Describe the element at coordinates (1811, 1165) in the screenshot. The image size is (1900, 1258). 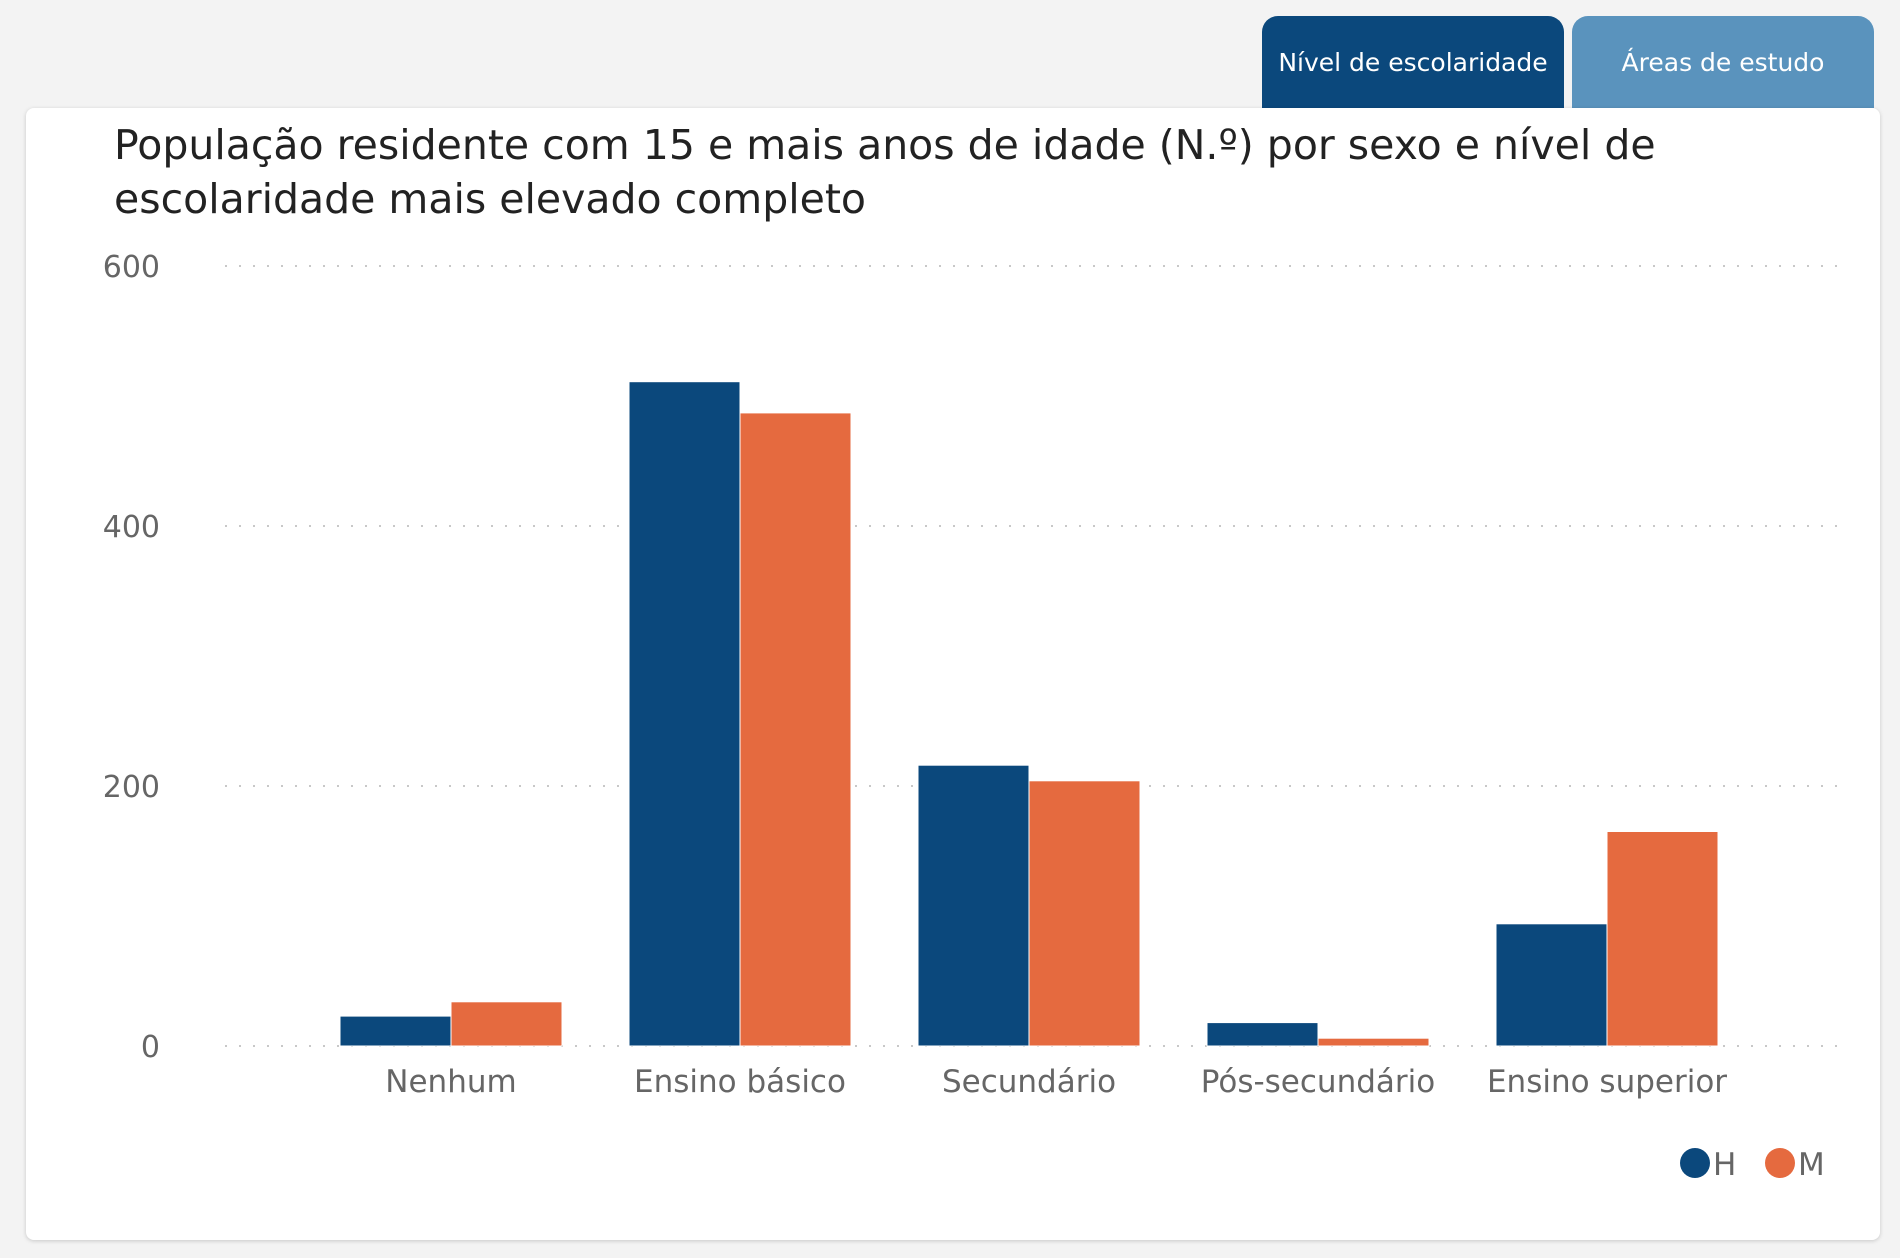
I see `legend-label: M` at that location.